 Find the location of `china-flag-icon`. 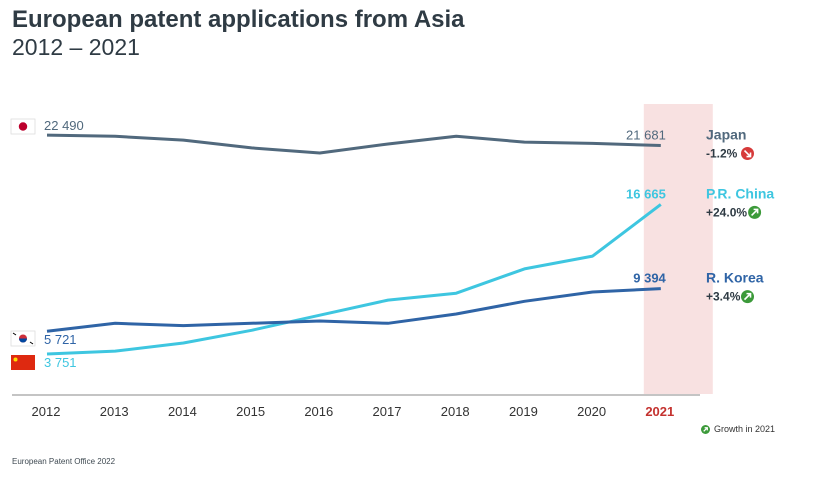

china-flag-icon is located at coordinates (23, 362).